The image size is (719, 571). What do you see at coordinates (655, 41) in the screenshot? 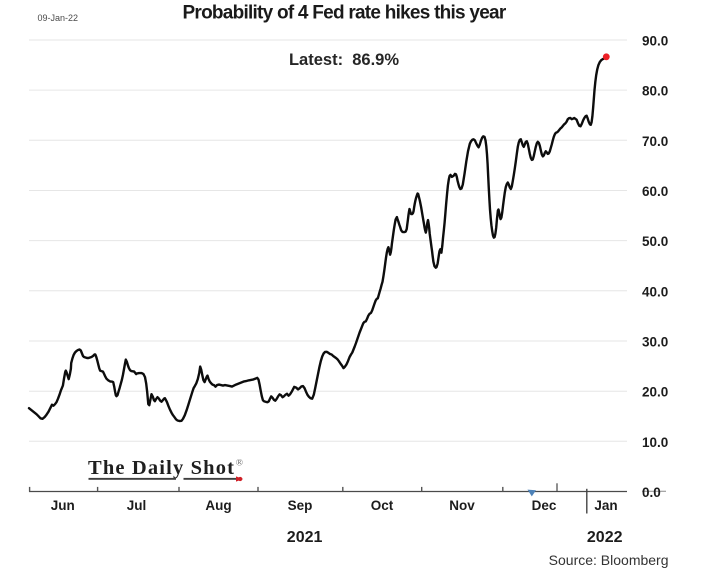
I see `svg-text: 90.0` at bounding box center [655, 41].